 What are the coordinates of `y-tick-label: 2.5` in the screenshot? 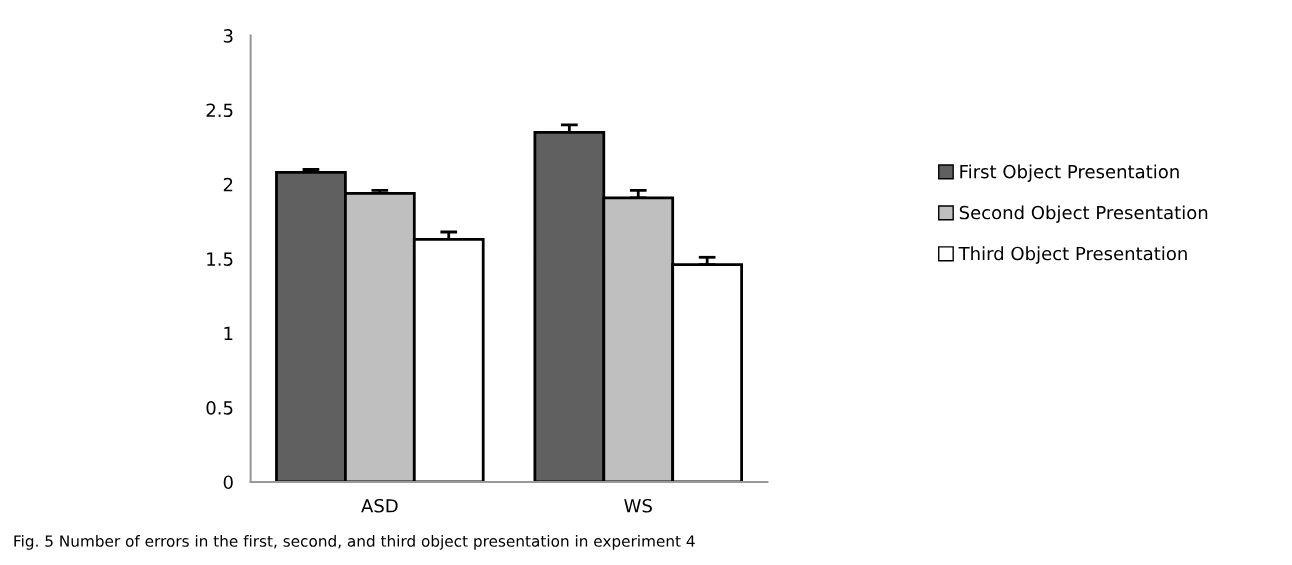 It's located at (219, 110).